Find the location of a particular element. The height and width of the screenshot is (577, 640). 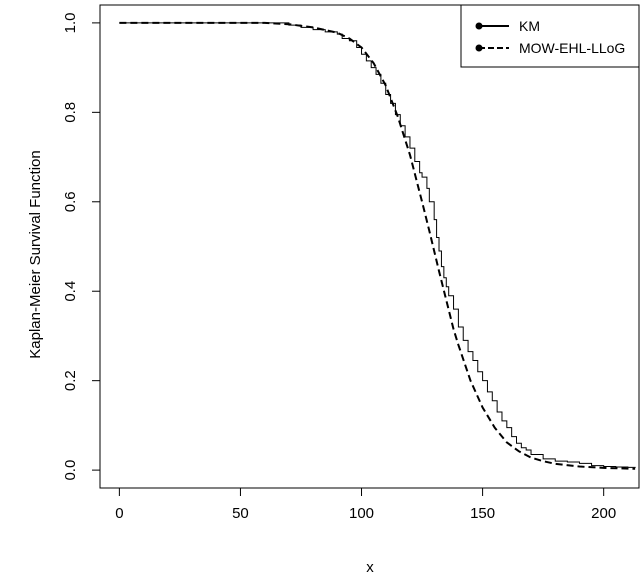

x-tick-label: 50 is located at coordinates (240, 513).